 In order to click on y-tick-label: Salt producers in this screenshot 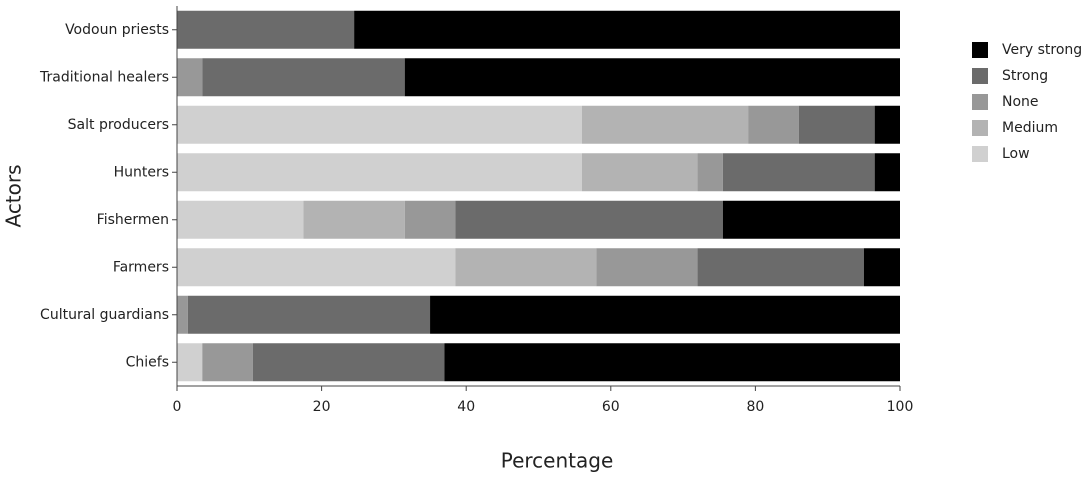, I will do `click(118, 125)`.